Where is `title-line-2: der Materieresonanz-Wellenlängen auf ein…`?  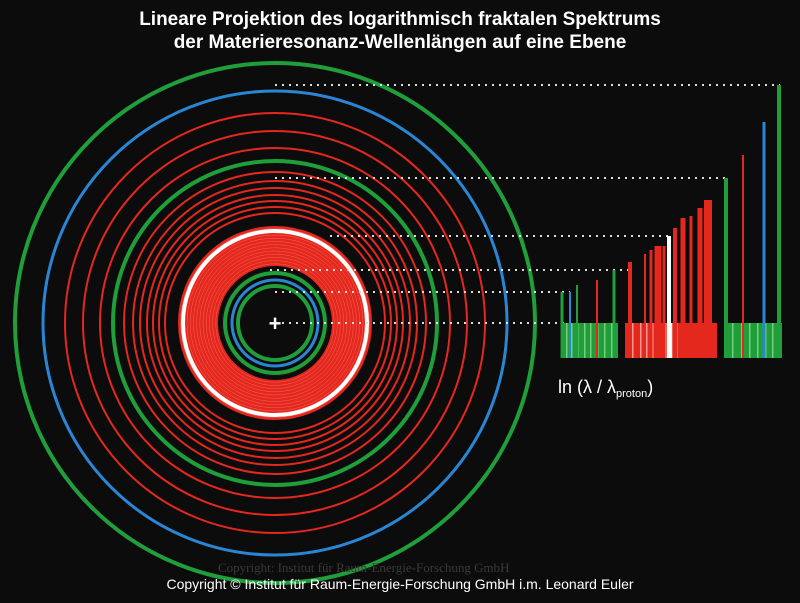
title-line-2: der Materieresonanz-Wellenlängen auf ein… is located at coordinates (400, 42).